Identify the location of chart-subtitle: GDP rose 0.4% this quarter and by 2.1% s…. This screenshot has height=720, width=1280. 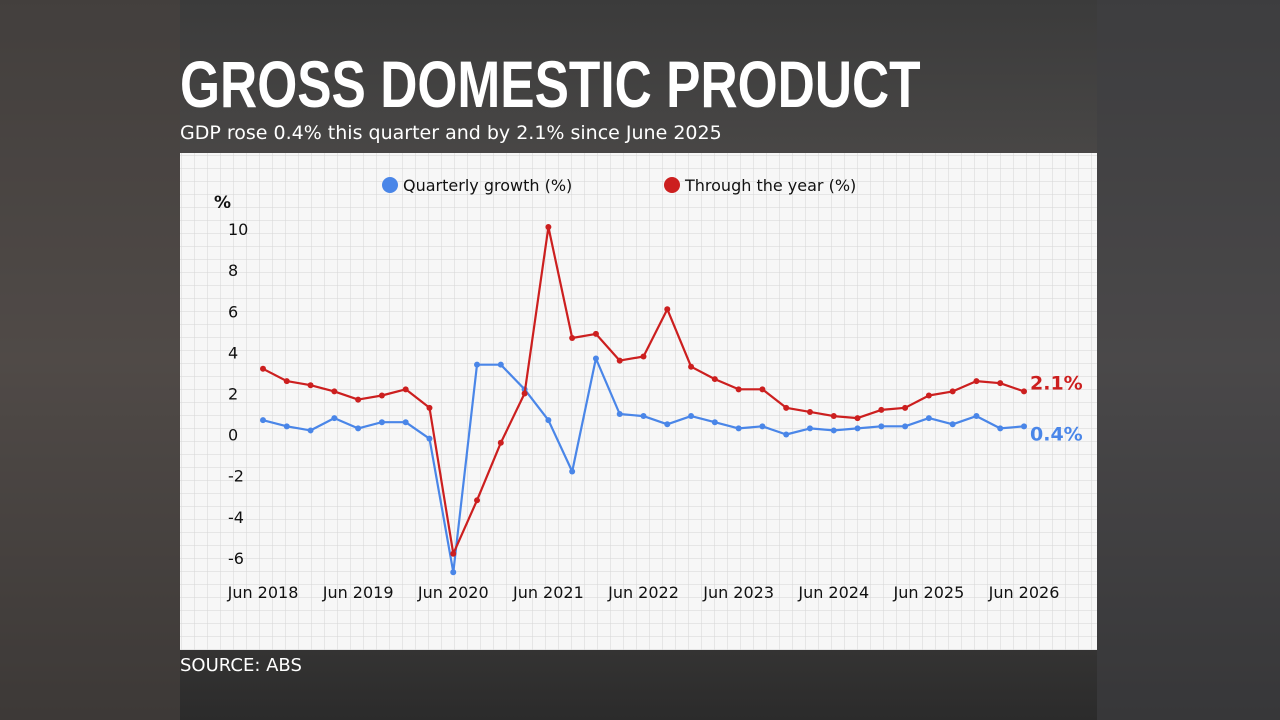
(451, 133).